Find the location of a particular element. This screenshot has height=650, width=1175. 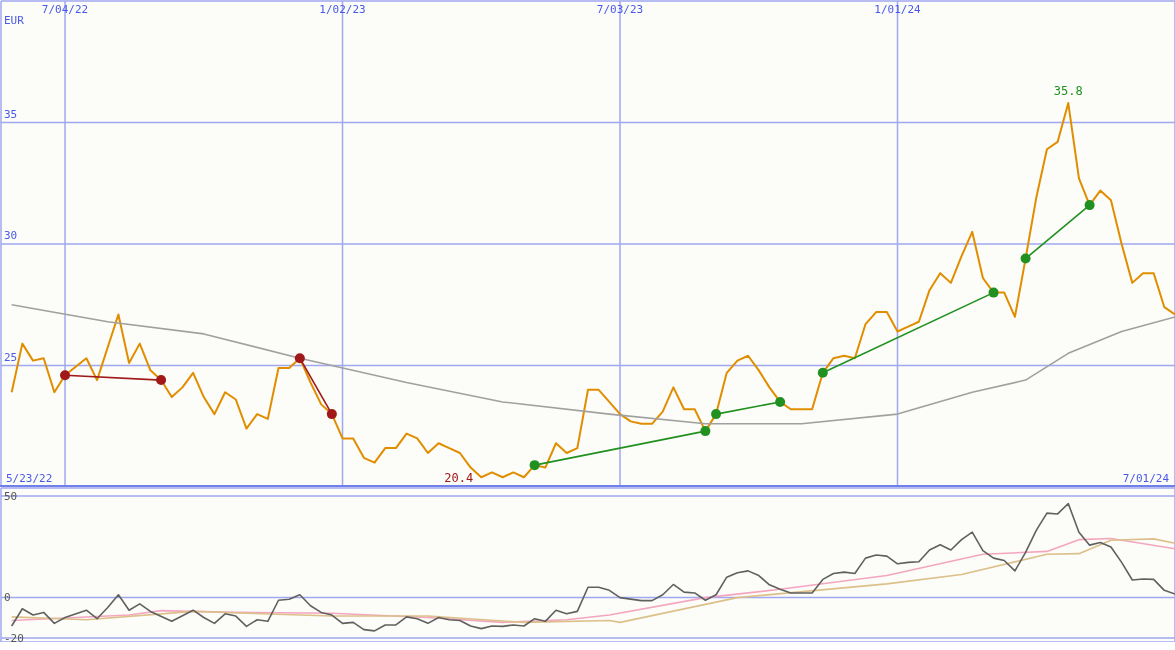

y-tick-label: 50 is located at coordinates (11, 497).